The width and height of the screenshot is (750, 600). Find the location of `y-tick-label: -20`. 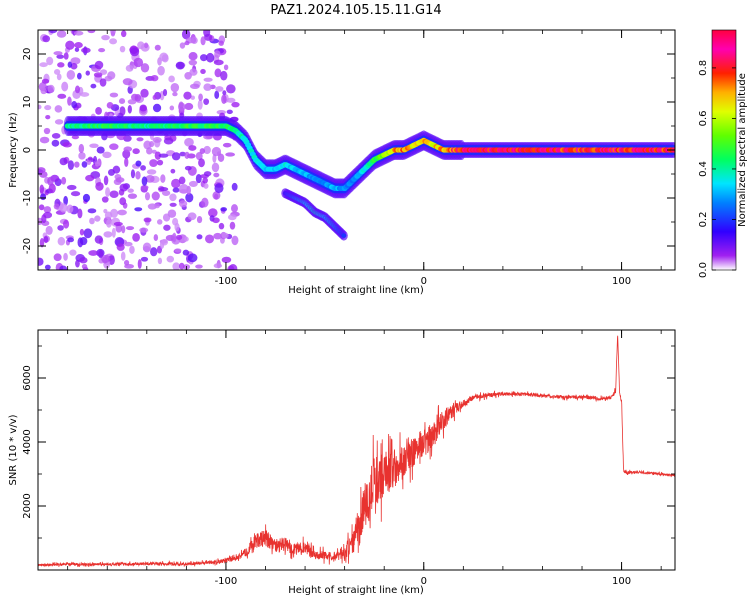

y-tick-label: -20 is located at coordinates (27, 246).